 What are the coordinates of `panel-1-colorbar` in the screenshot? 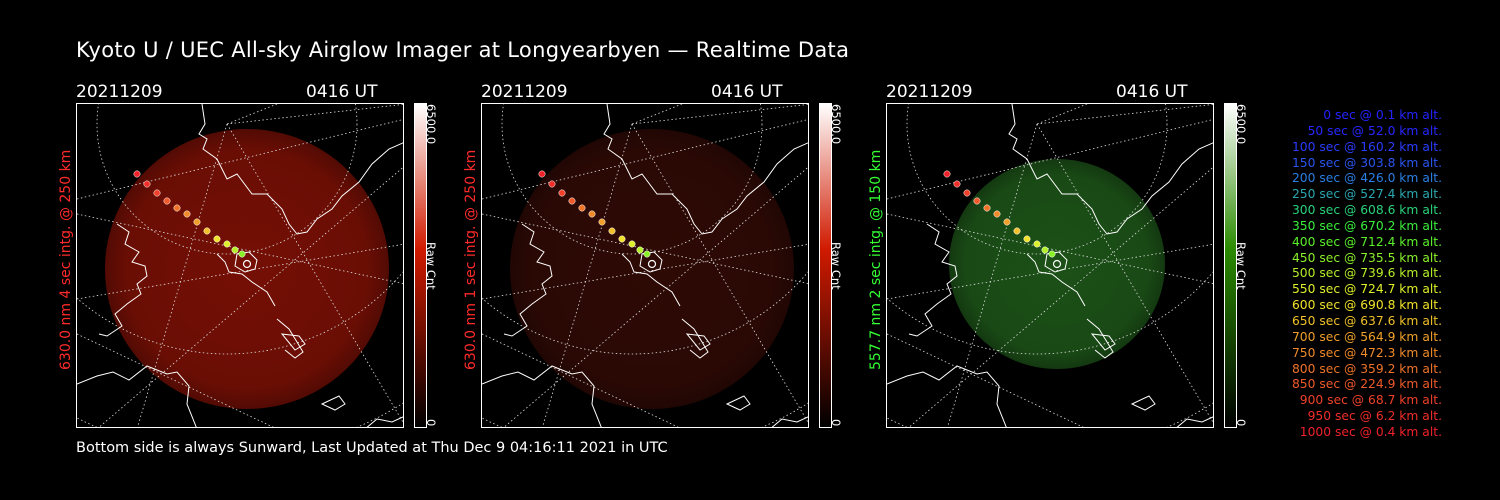 It's located at (420, 265).